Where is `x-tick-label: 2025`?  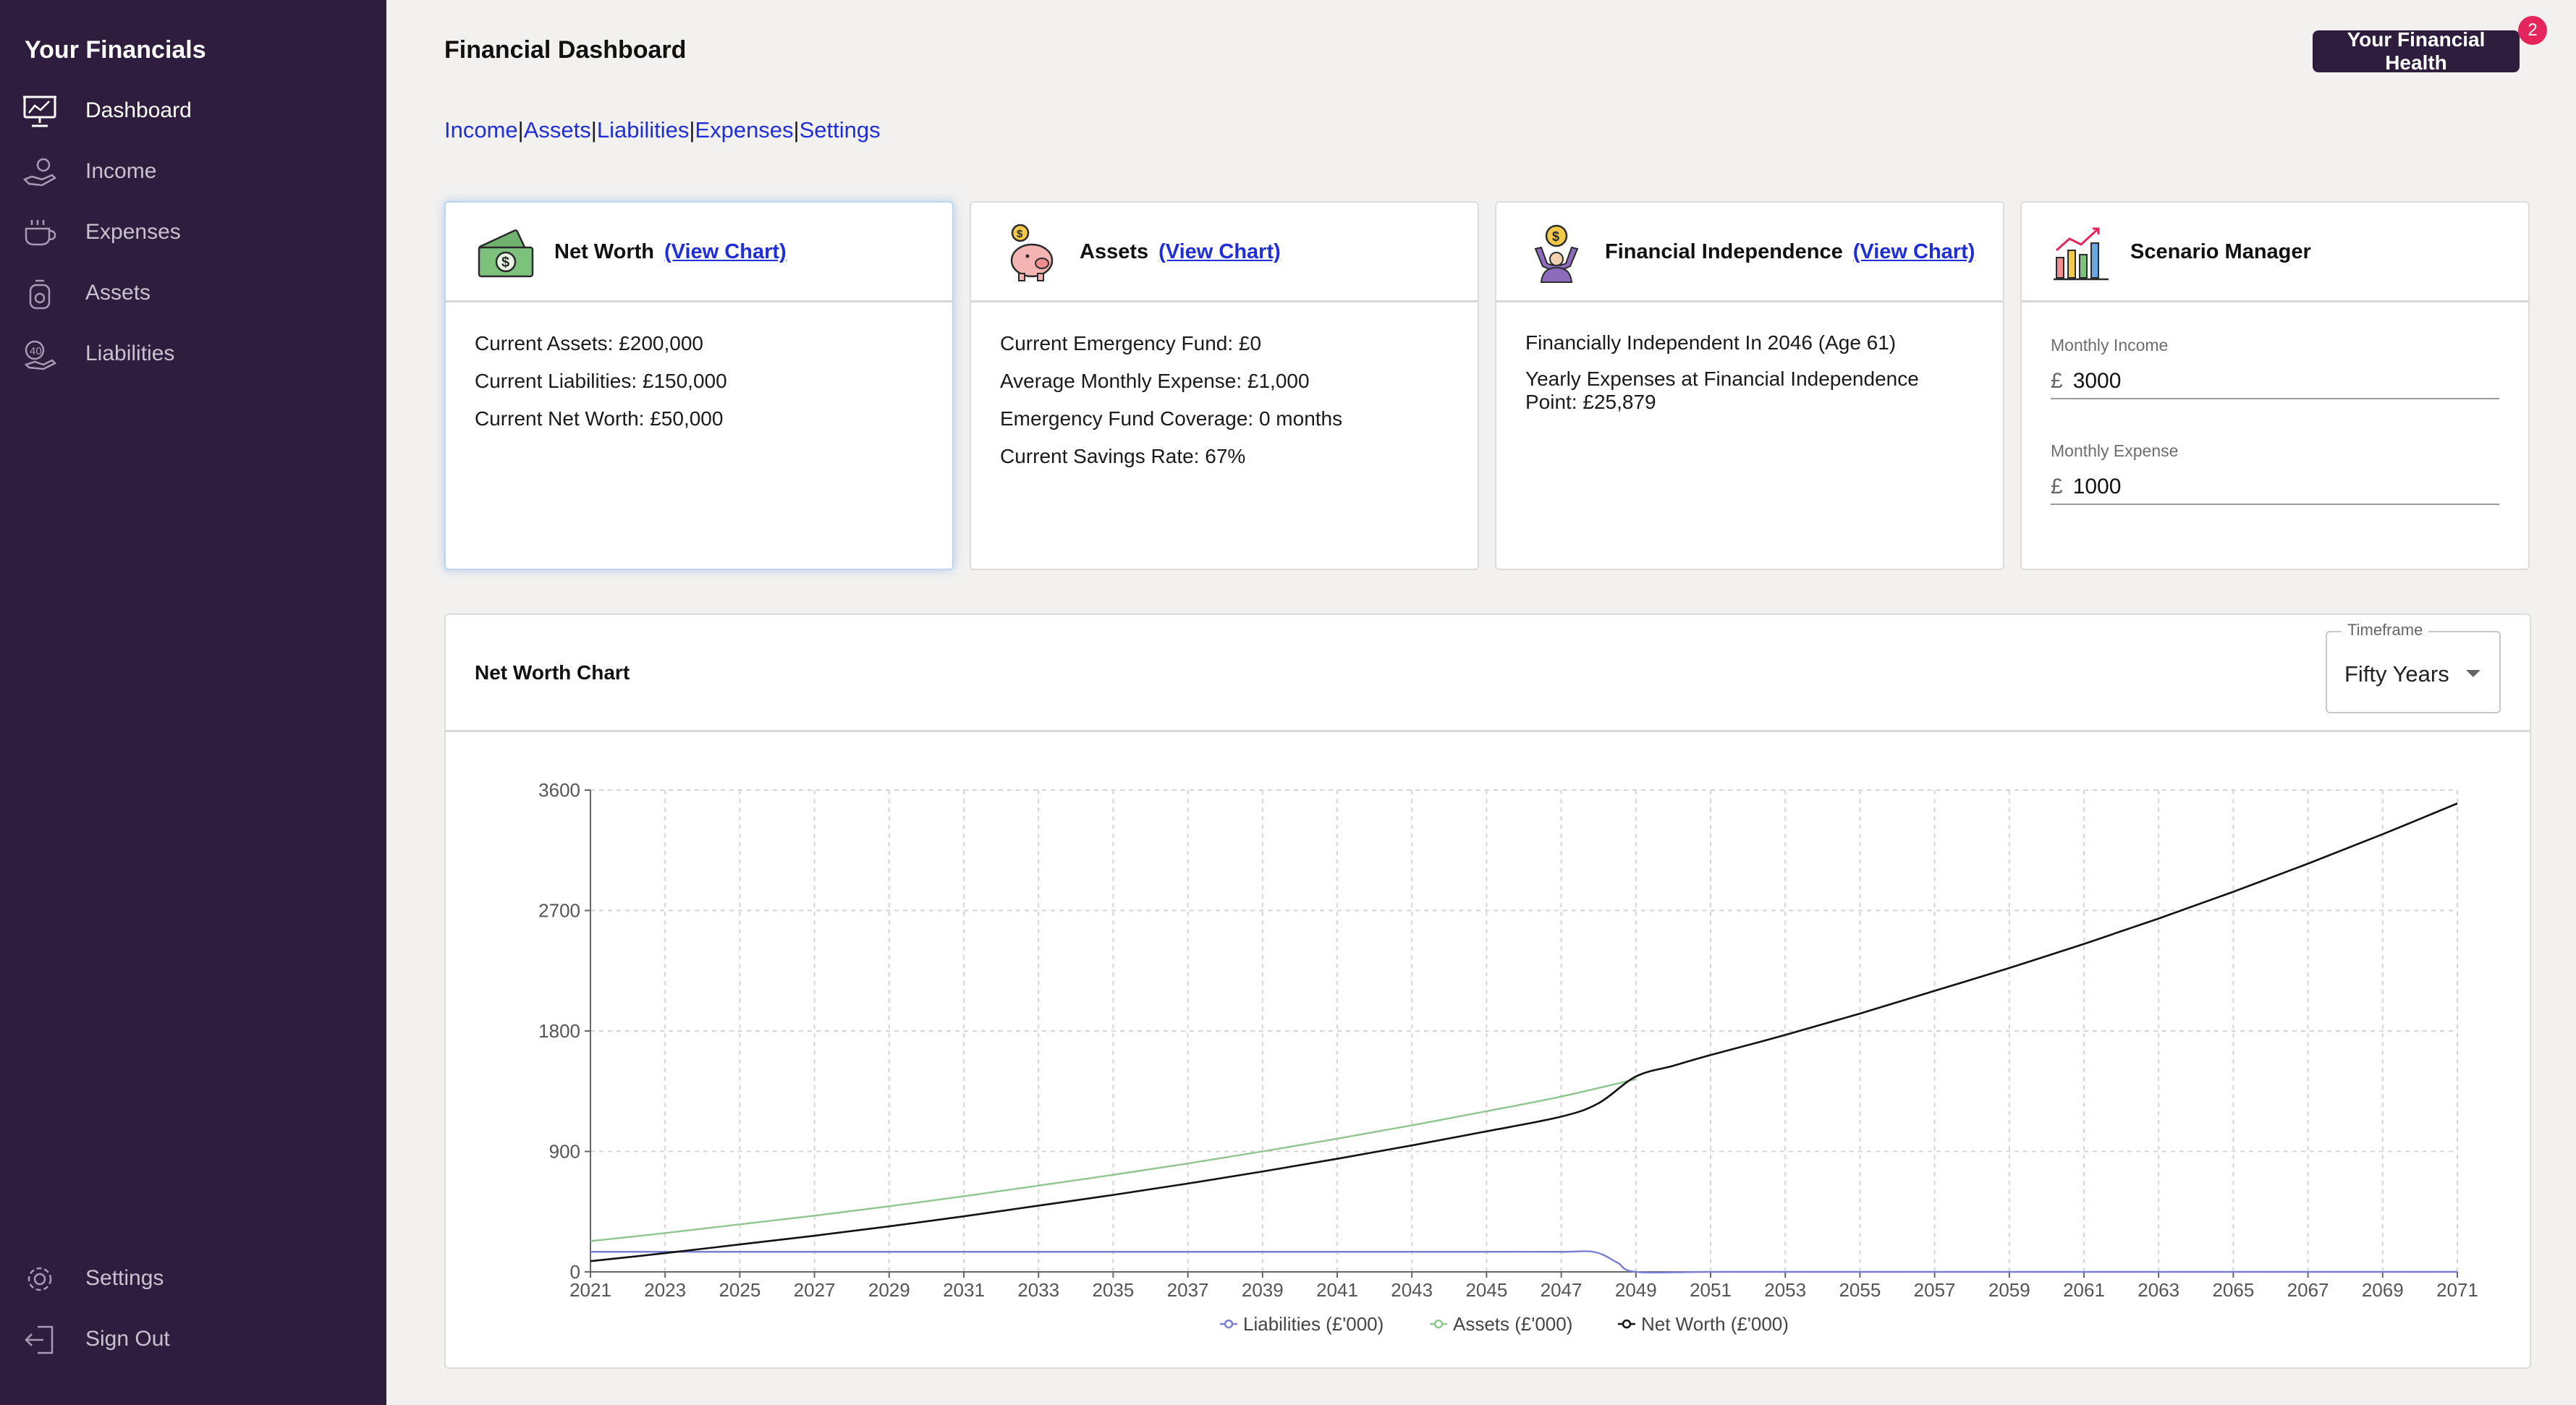
x-tick-label: 2025 is located at coordinates (739, 1290).